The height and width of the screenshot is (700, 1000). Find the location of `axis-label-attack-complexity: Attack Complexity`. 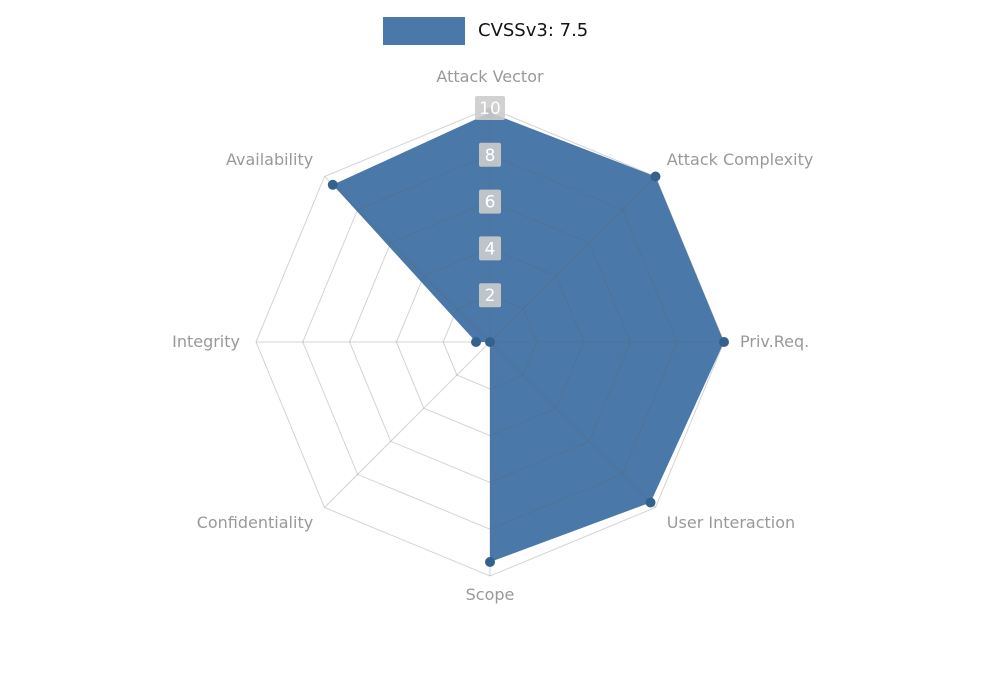

axis-label-attack-complexity: Attack Complexity is located at coordinates (740, 159).